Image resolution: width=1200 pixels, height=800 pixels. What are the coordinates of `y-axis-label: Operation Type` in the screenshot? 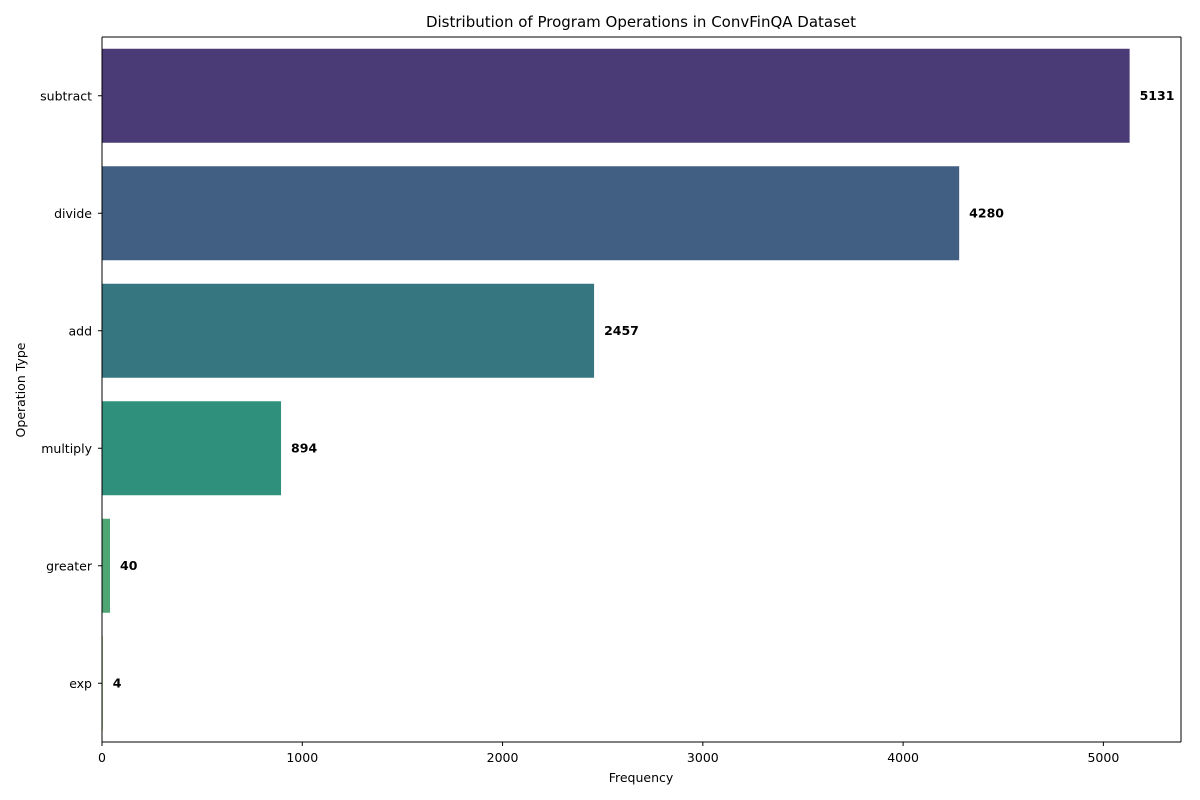 It's located at (20, 389).